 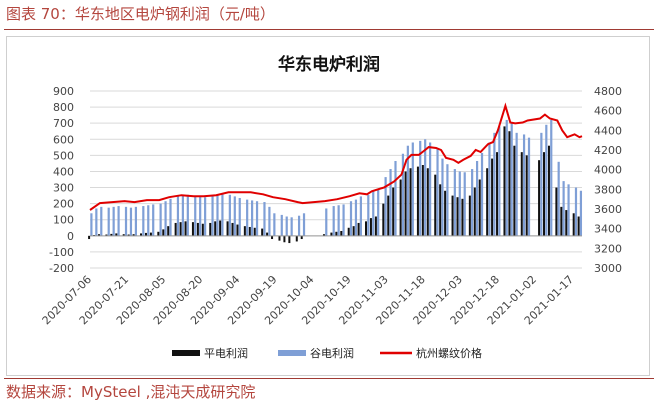 I want to click on top-divider, so click(x=329, y=29).